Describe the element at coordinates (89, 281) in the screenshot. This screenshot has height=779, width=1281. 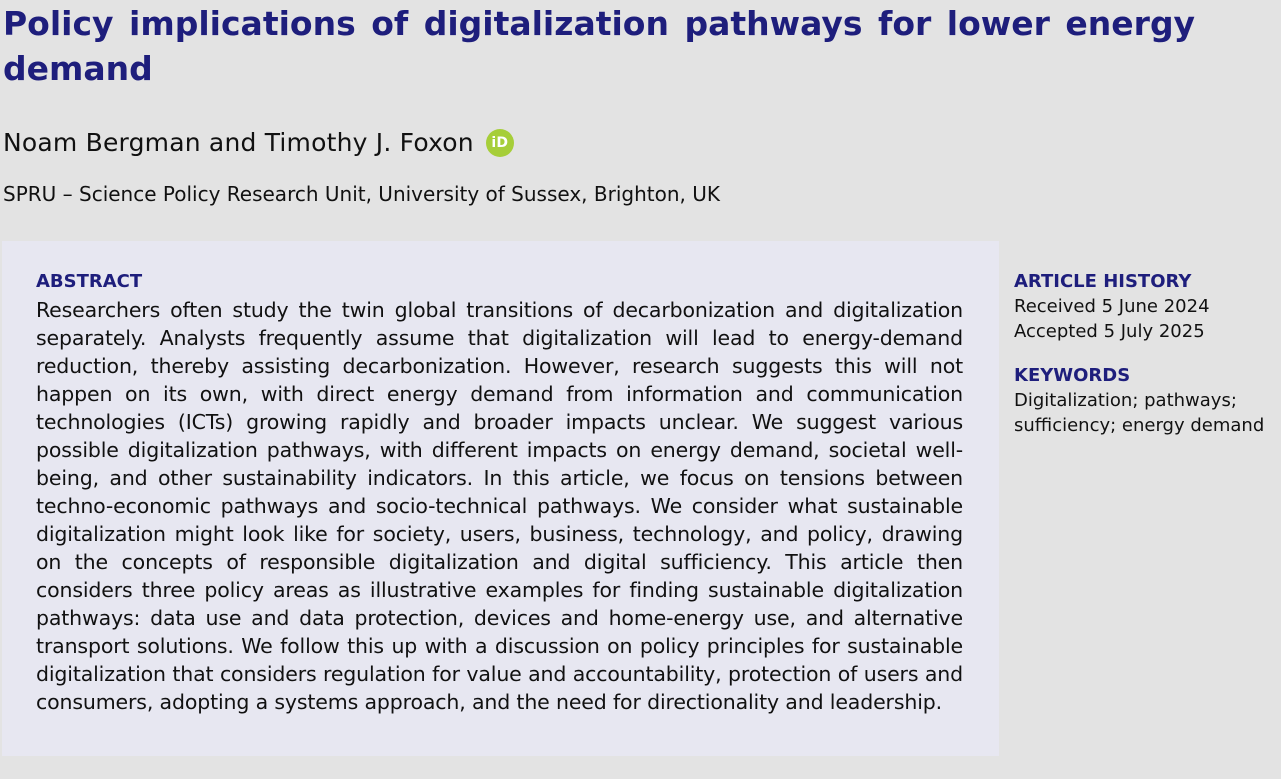
I see `abstract-heading: ABSTRACT` at that location.